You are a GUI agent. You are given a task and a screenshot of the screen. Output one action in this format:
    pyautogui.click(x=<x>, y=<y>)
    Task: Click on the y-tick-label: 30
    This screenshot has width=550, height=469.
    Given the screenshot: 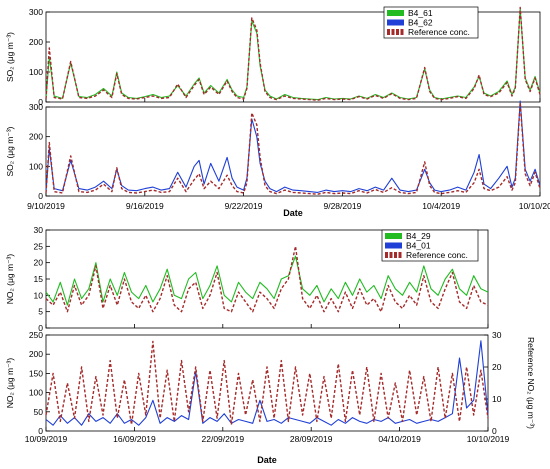 What is the action you would take?
    pyautogui.click(x=39, y=230)
    